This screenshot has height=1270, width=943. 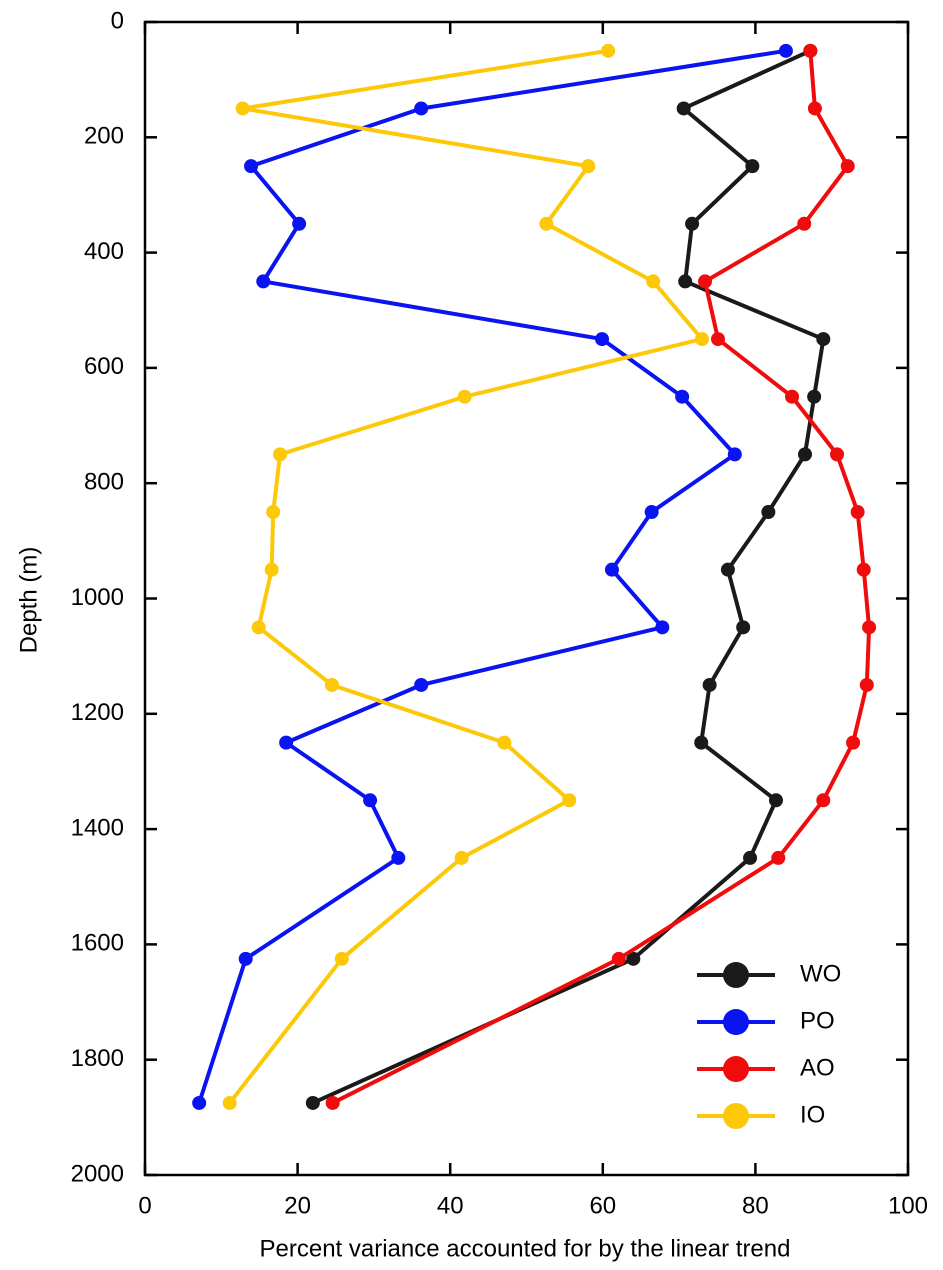 What do you see at coordinates (144, 1205) in the screenshot?
I see `x-tick-label: 0` at bounding box center [144, 1205].